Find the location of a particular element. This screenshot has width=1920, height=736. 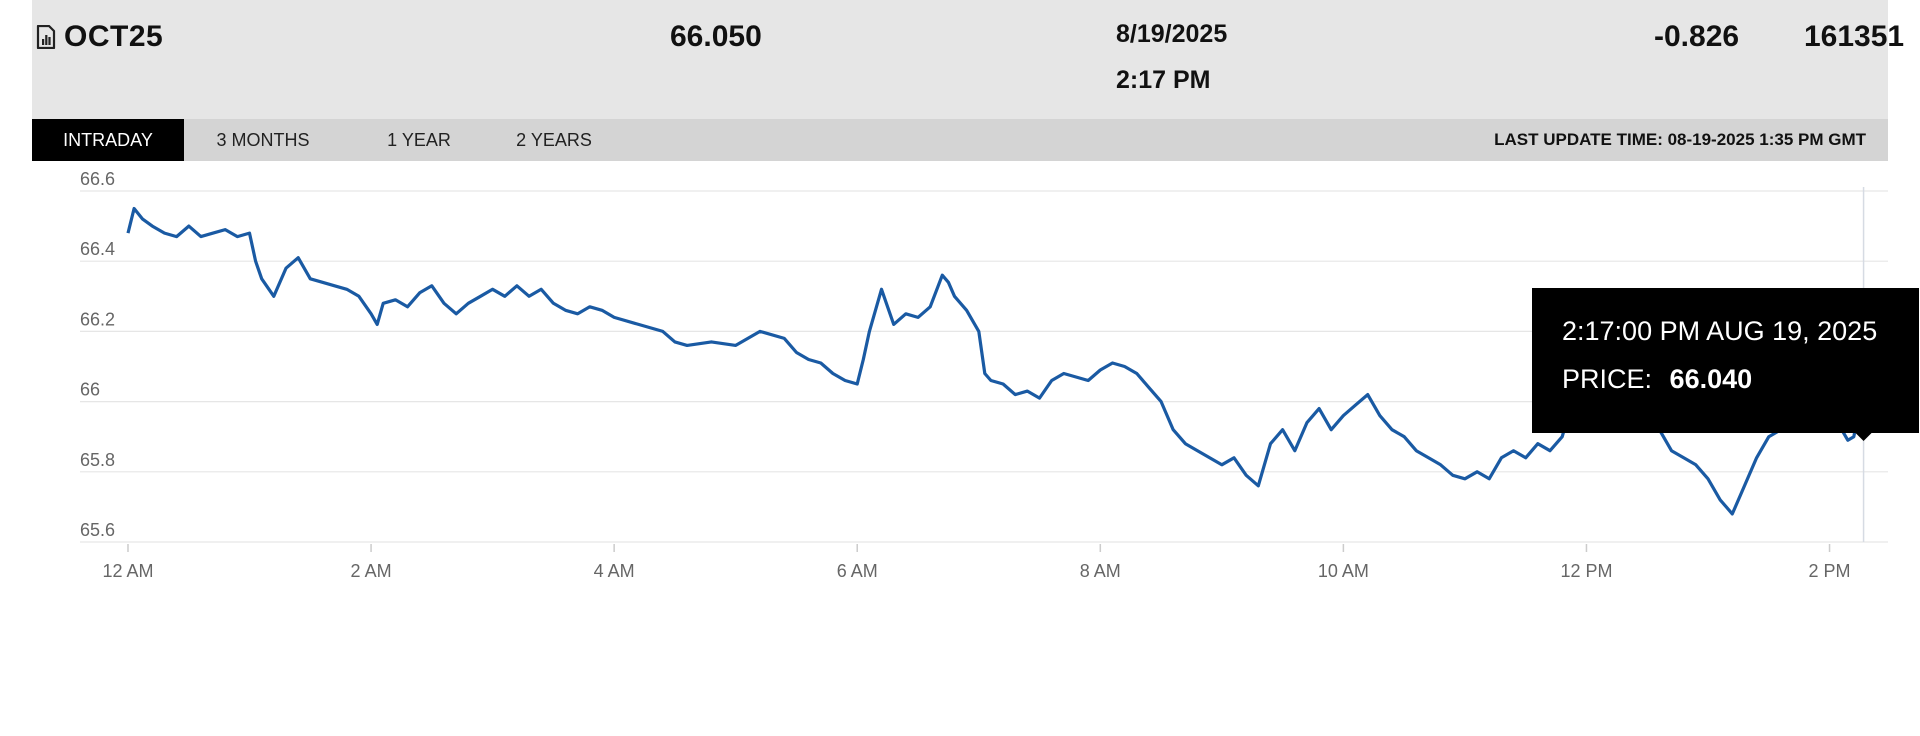

y-axis-ticks: 65.6 65.8 66 66.2 66.4 66.6 is located at coordinates (97, 354).